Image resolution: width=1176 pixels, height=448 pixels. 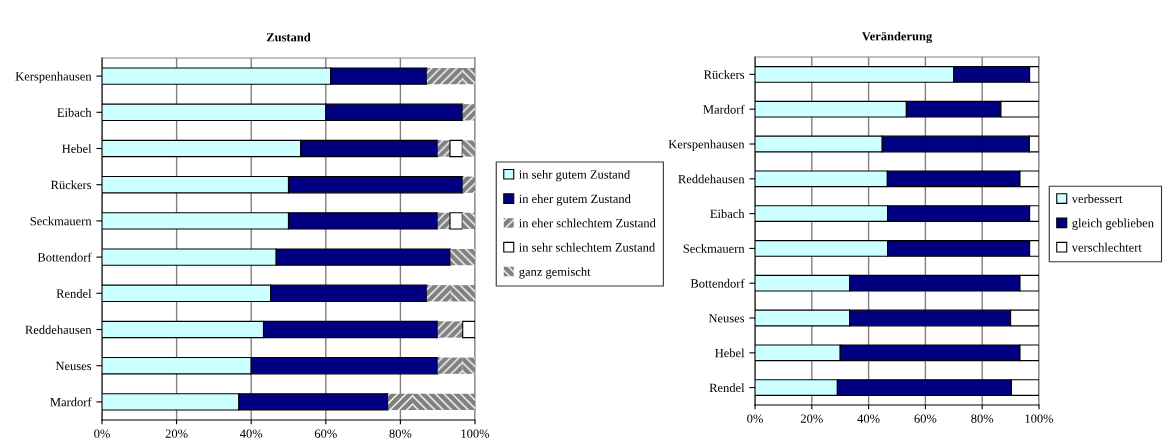 I want to click on chart-title: Zustand, so click(x=288, y=37).